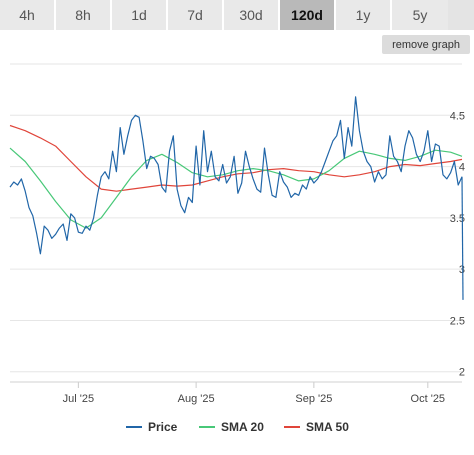  I want to click on tab-4h: 4h, so click(28, 15).